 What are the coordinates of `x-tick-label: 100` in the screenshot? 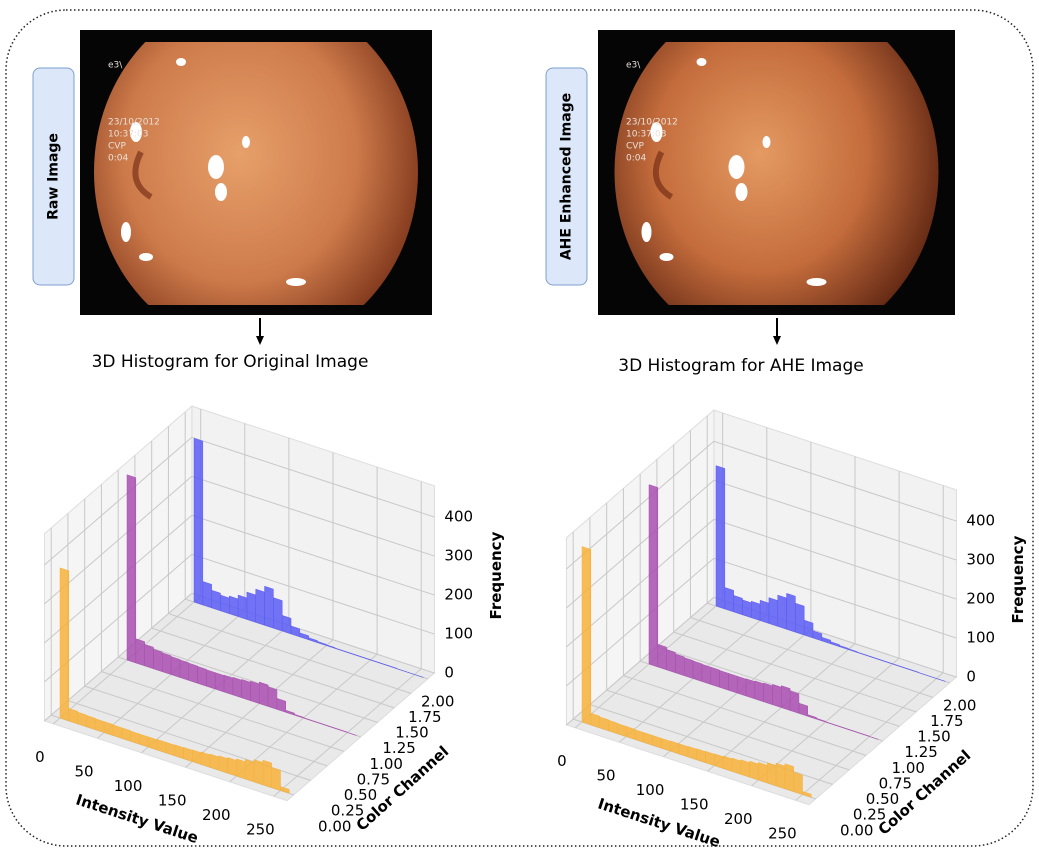 It's located at (128, 786).